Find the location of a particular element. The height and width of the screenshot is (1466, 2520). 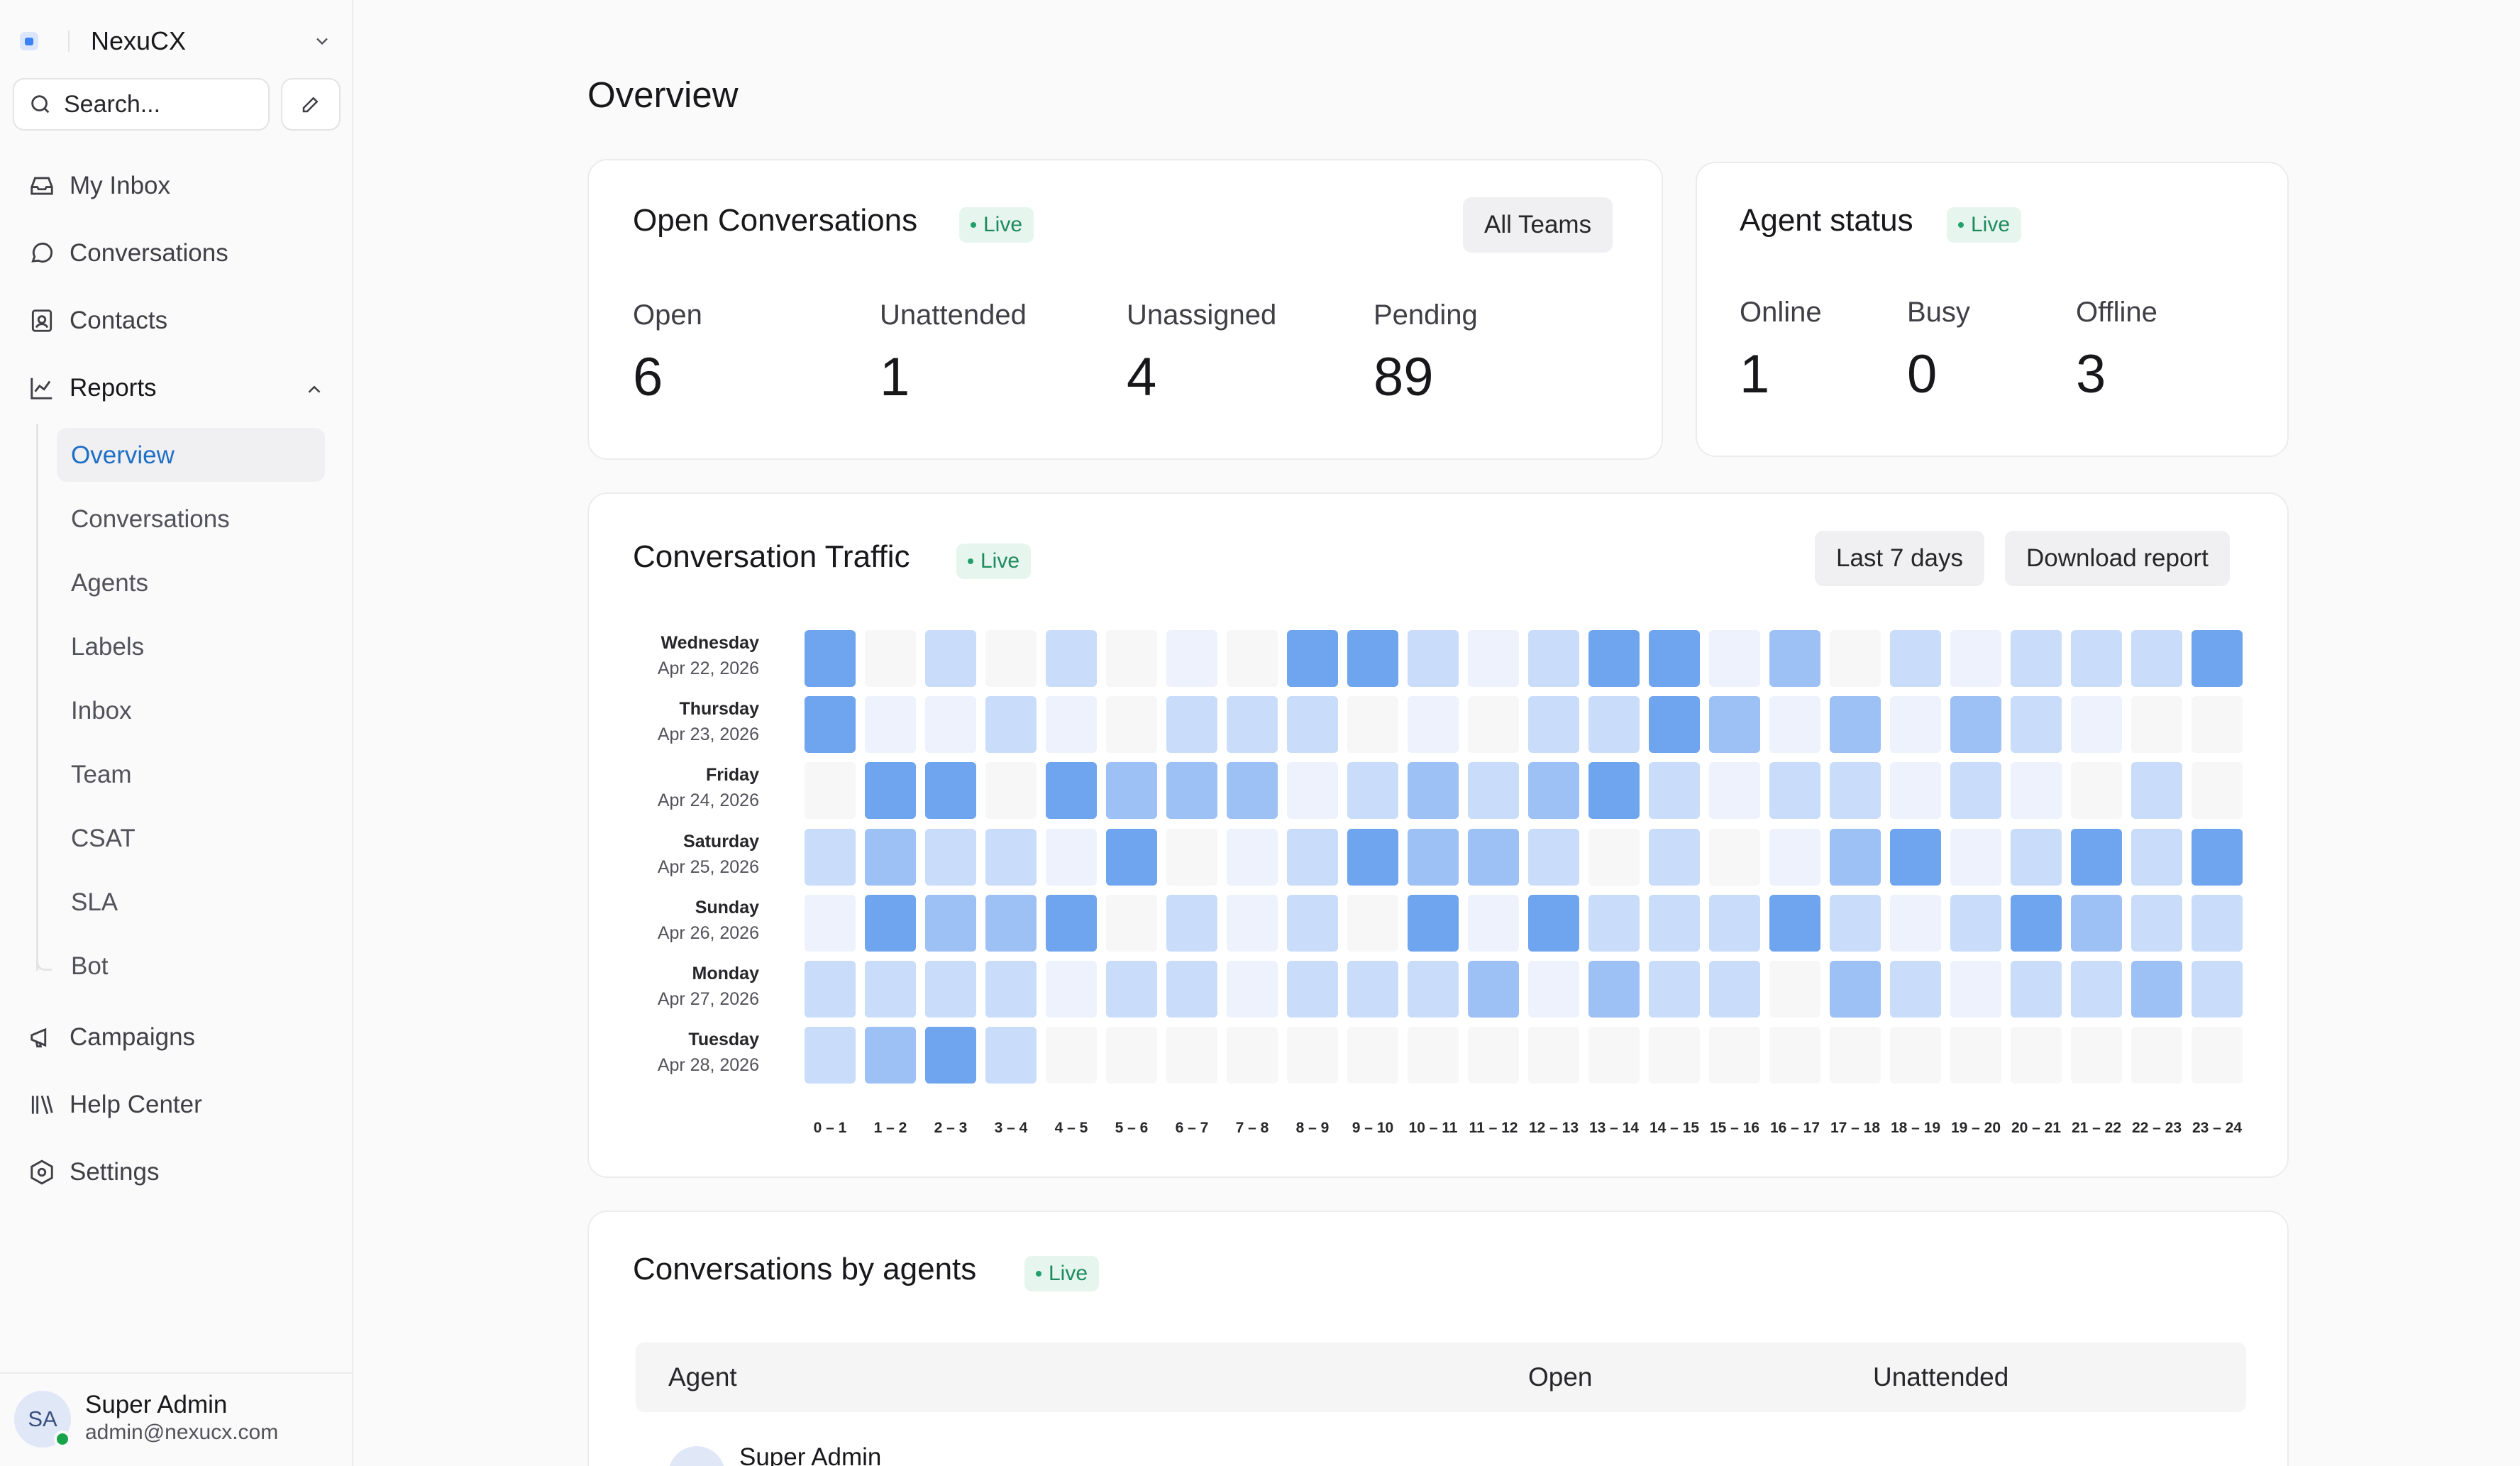

sub-team: Team is located at coordinates (101, 774).